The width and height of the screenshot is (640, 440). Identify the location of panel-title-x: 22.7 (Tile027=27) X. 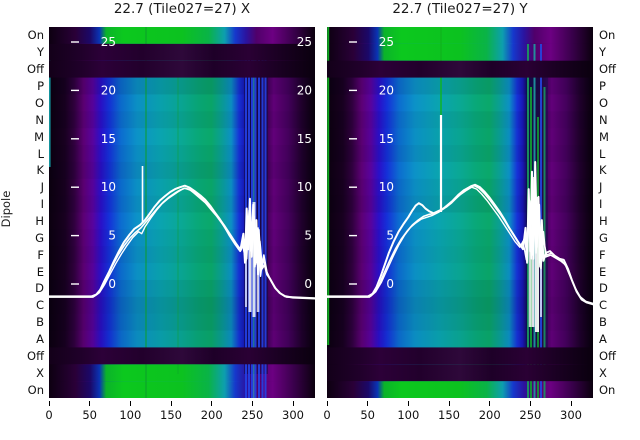
(182, 9).